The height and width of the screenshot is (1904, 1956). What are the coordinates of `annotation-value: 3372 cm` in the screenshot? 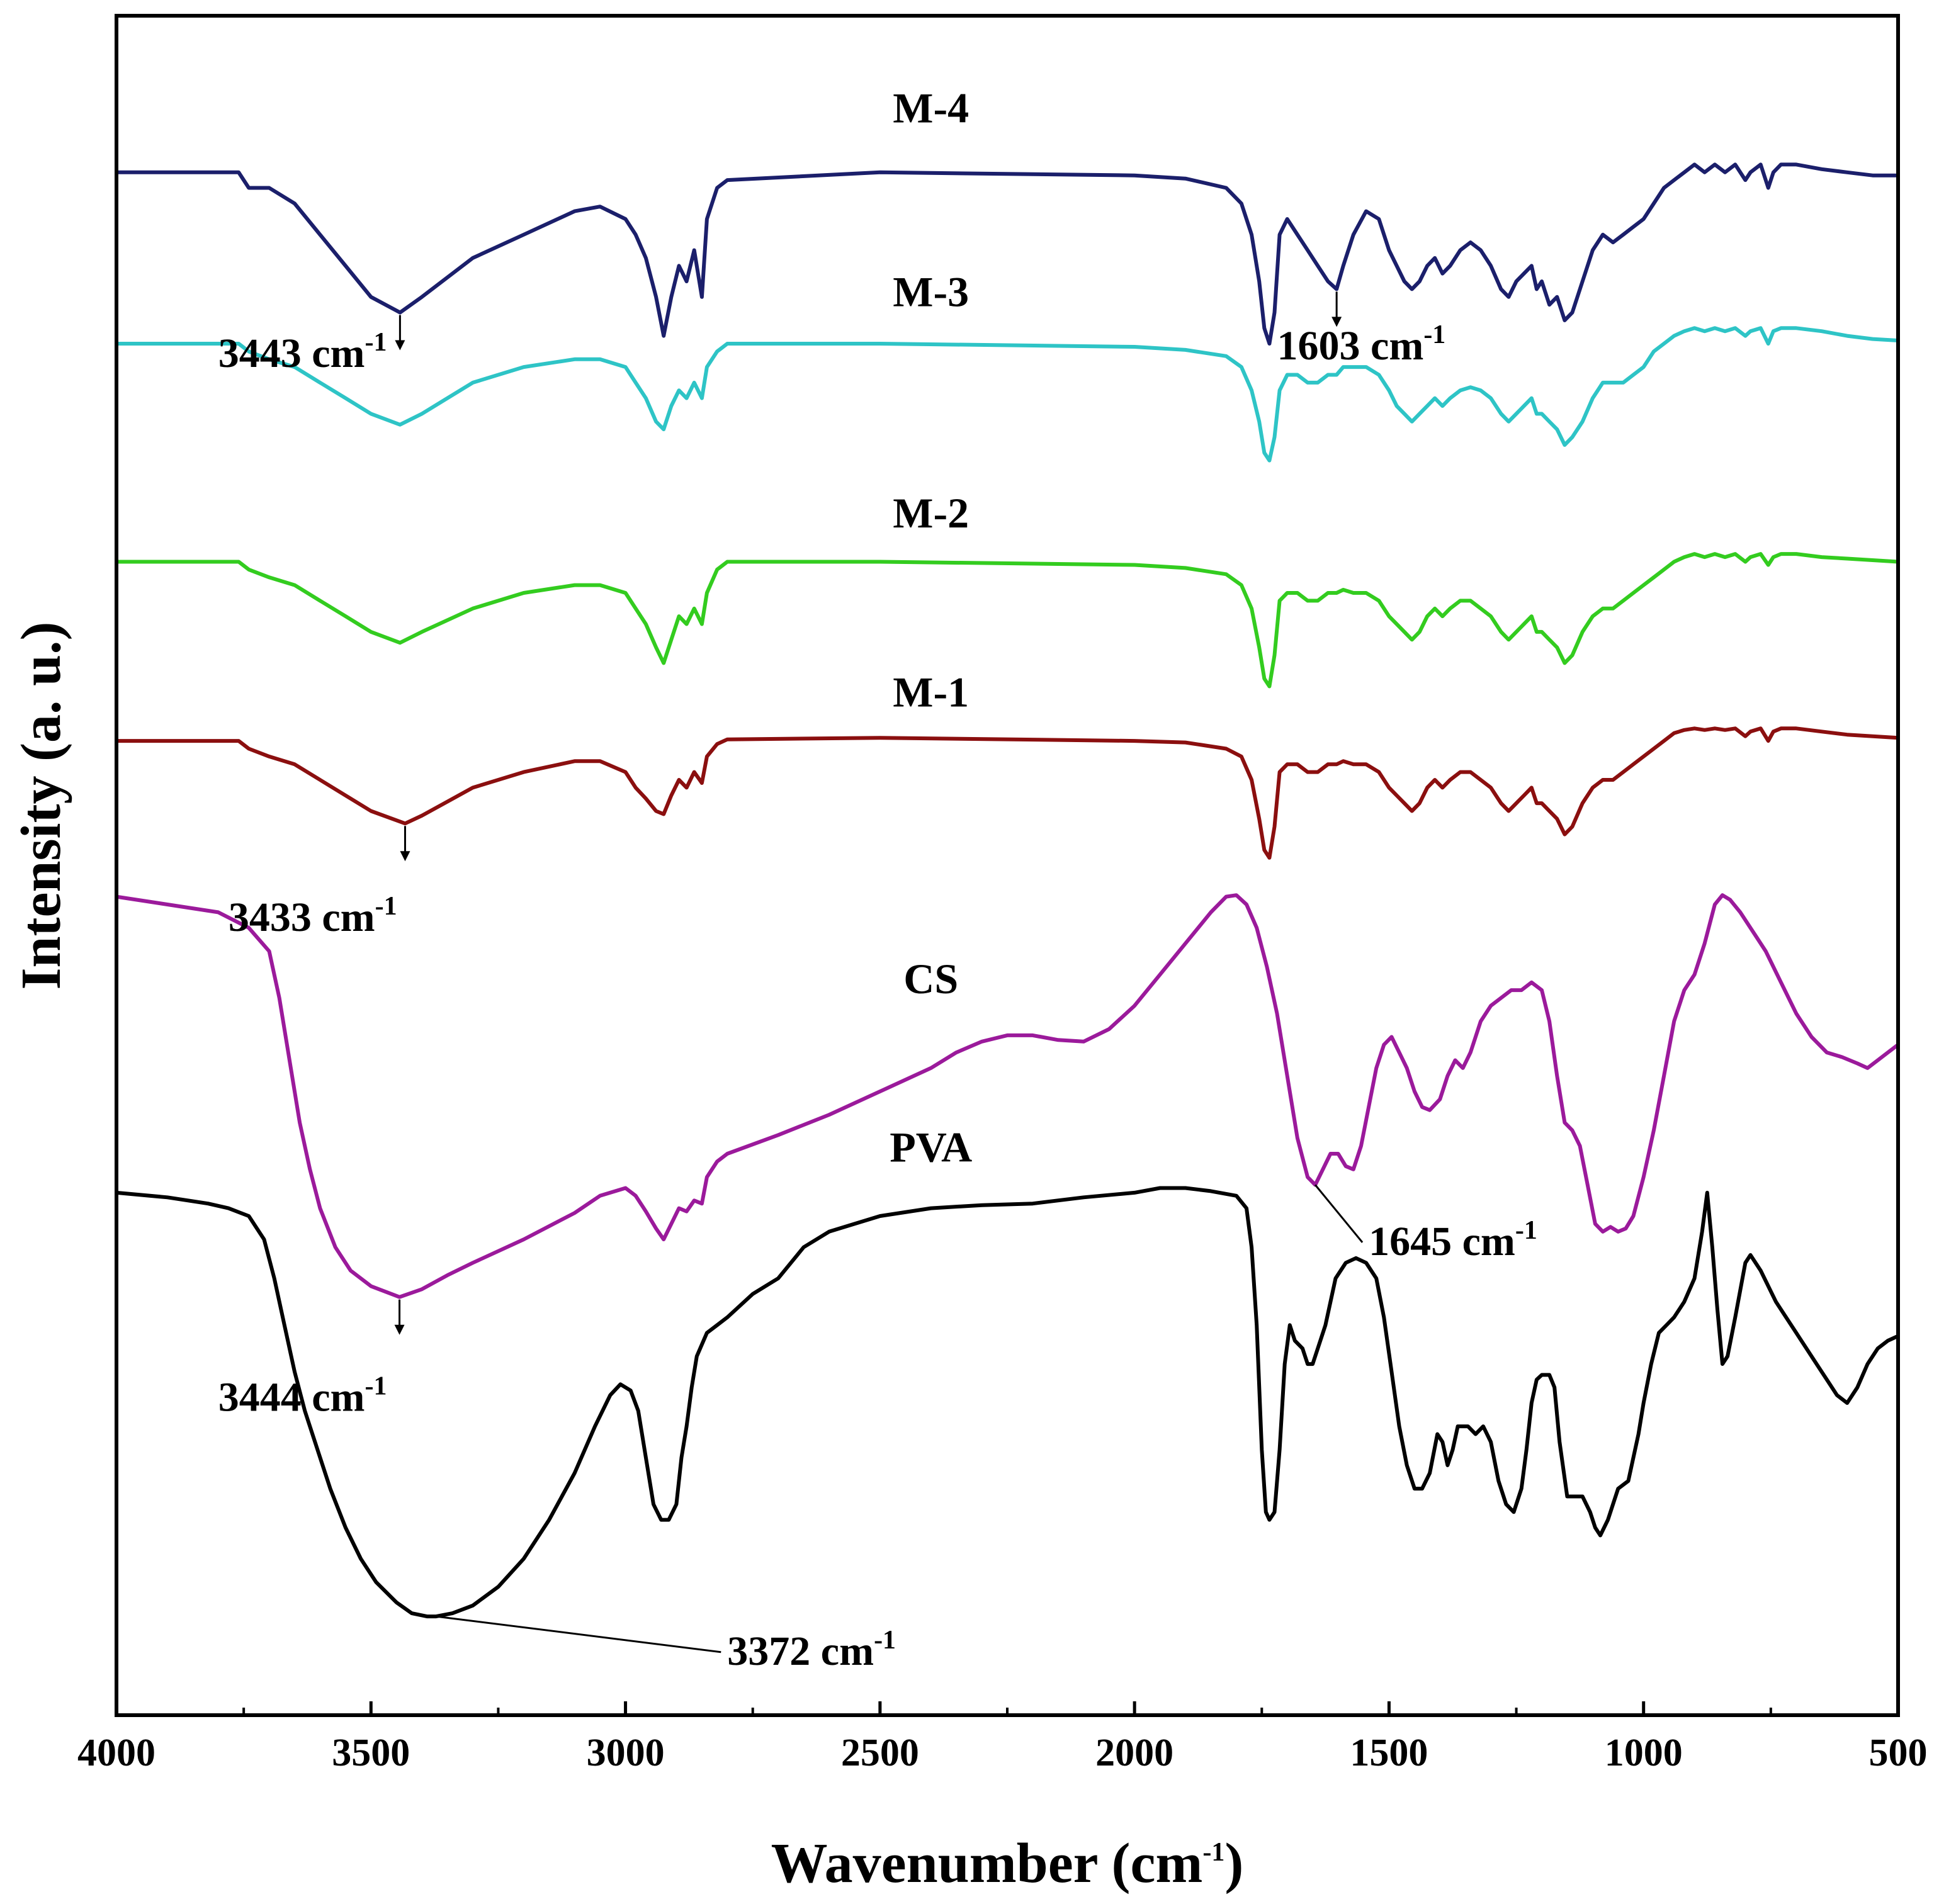 It's located at (800, 1651).